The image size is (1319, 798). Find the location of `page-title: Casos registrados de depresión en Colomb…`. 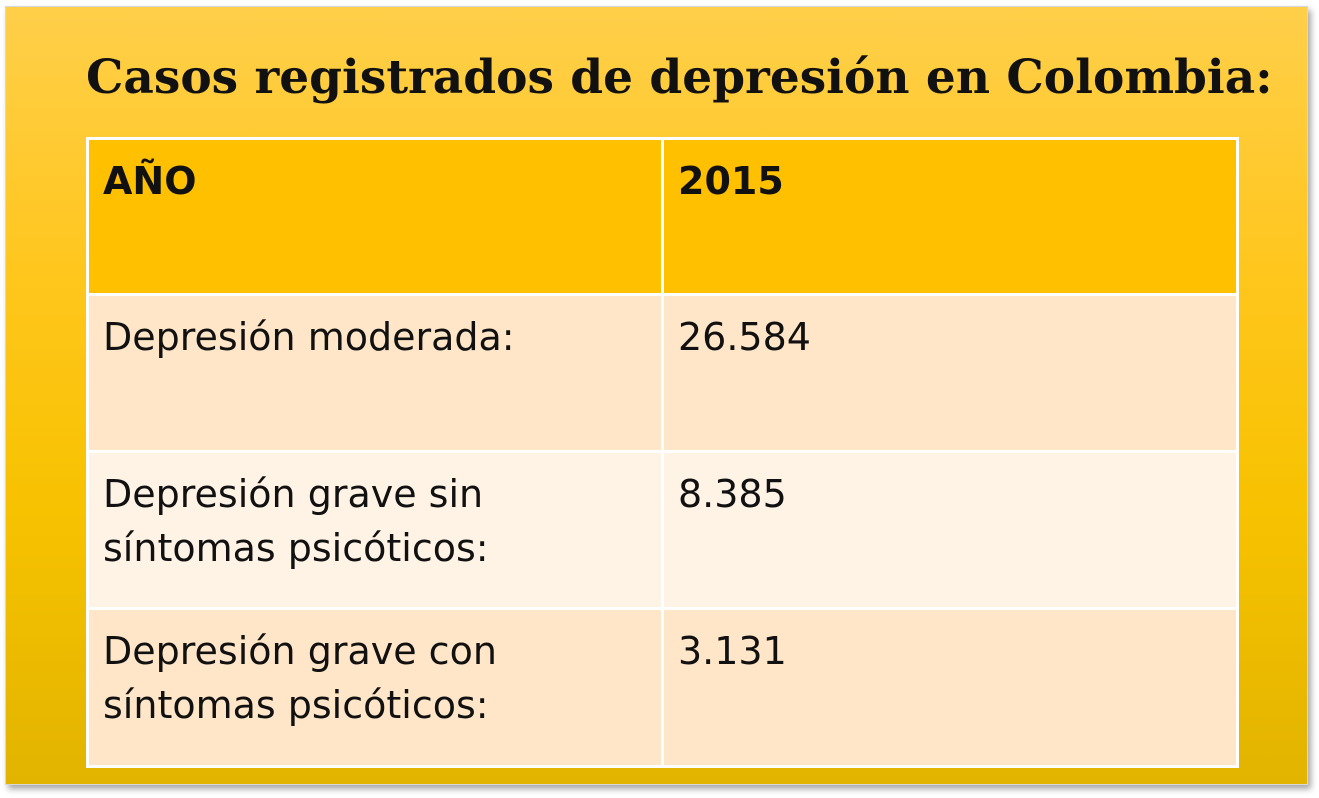

page-title: Casos registrados de depresión en Colomb… is located at coordinates (679, 77).